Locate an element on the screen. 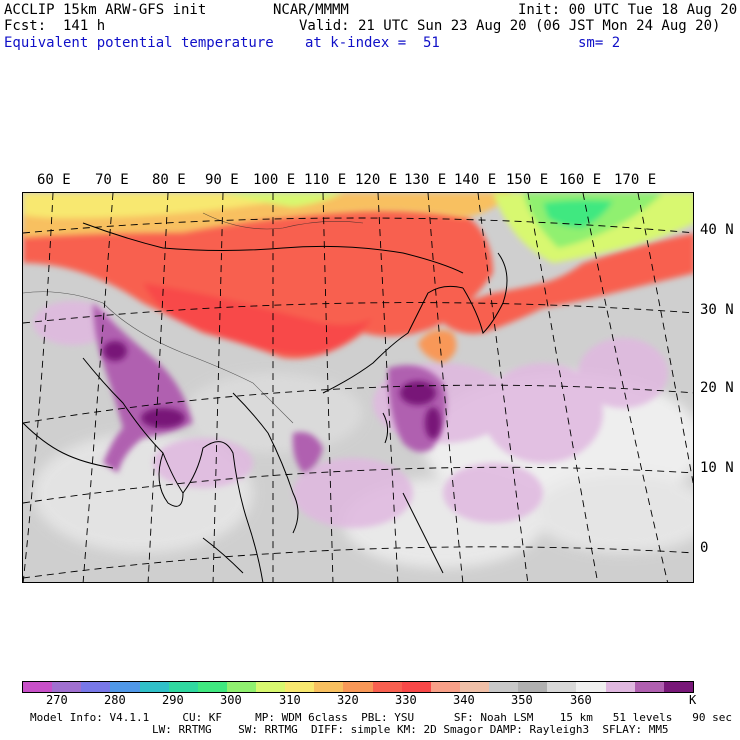  lon-label: 120 E is located at coordinates (376, 180).